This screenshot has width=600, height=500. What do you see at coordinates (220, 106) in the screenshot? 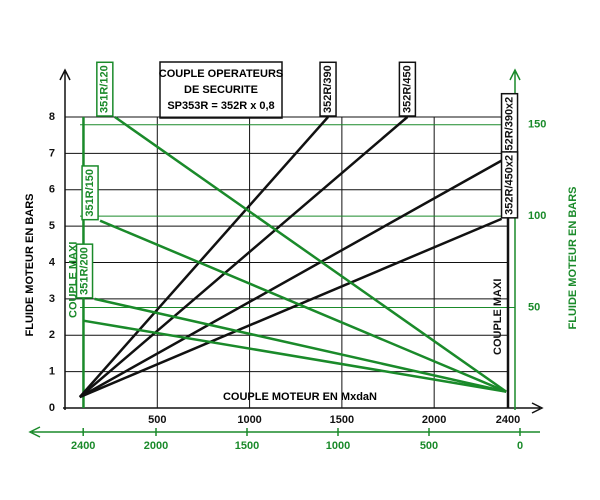
I see `annotation: SP353R = 352R x 0,8` at bounding box center [220, 106].